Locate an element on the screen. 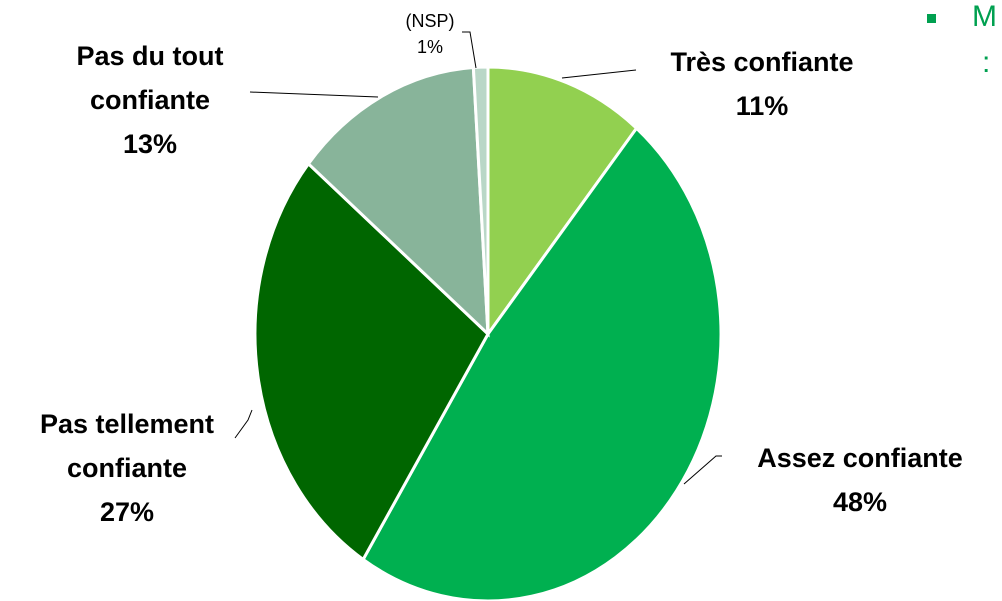  value-label: 1% is located at coordinates (429, 47).